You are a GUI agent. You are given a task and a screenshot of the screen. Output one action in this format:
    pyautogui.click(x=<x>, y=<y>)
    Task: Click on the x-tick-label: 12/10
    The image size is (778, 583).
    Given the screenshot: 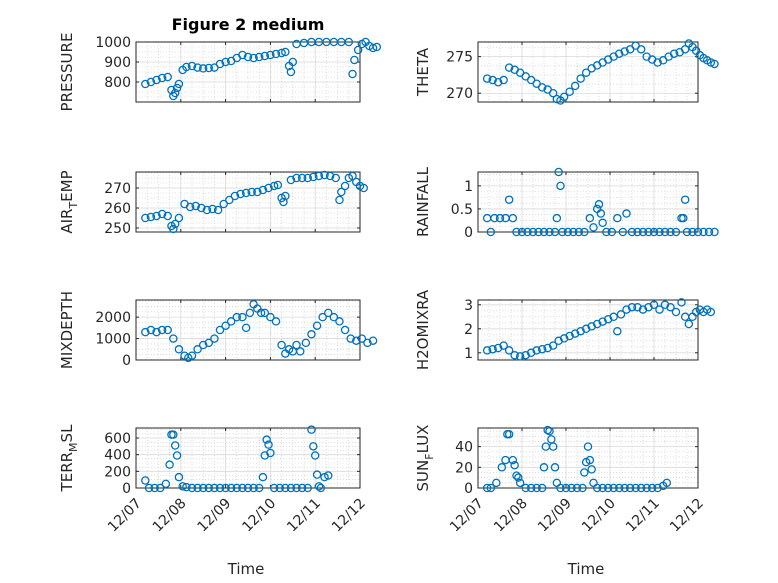 What is the action you would take?
    pyautogui.click(x=259, y=516)
    